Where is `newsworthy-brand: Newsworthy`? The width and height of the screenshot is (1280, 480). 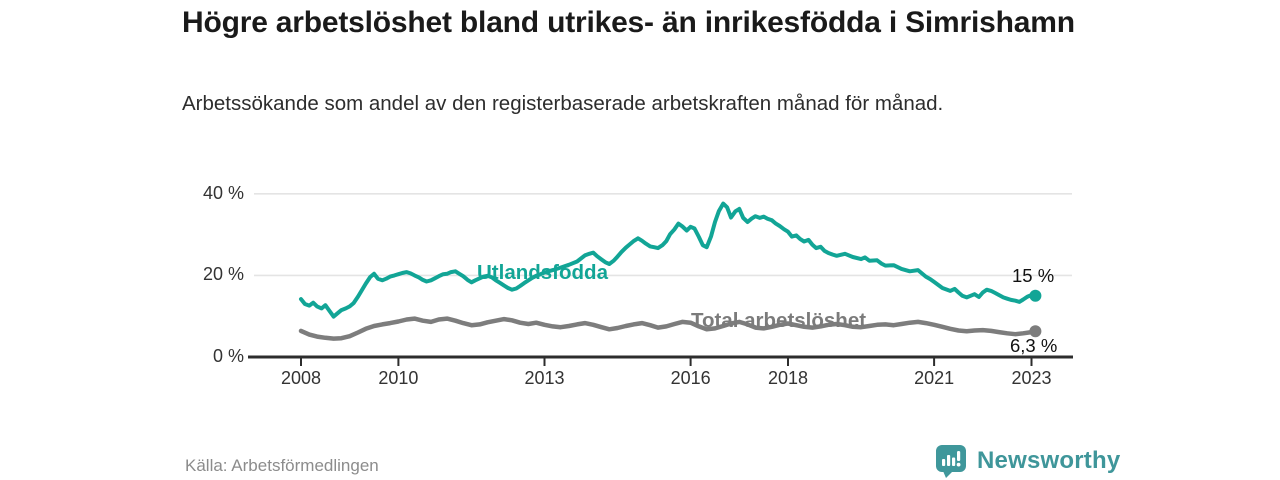
newsworthy-brand: Newsworthy is located at coordinates (1027, 461).